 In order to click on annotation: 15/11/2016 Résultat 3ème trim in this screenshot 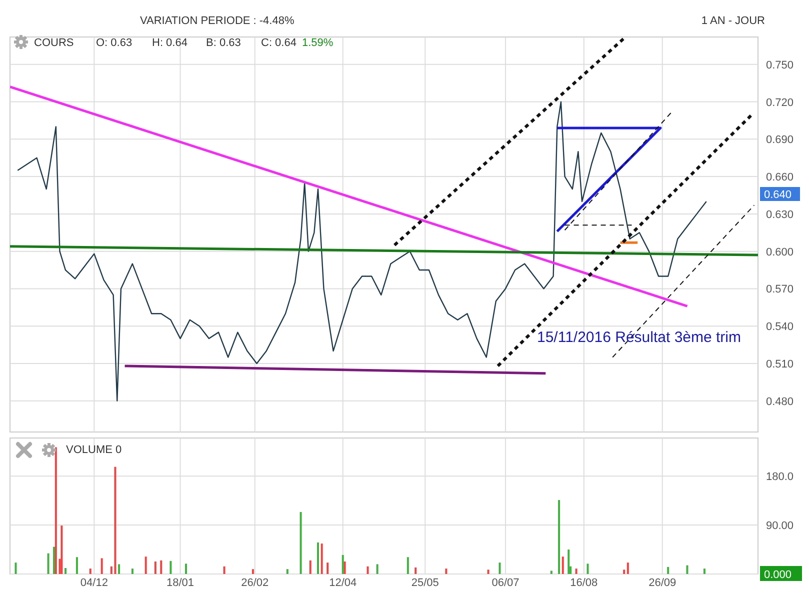, I will do `click(639, 337)`.